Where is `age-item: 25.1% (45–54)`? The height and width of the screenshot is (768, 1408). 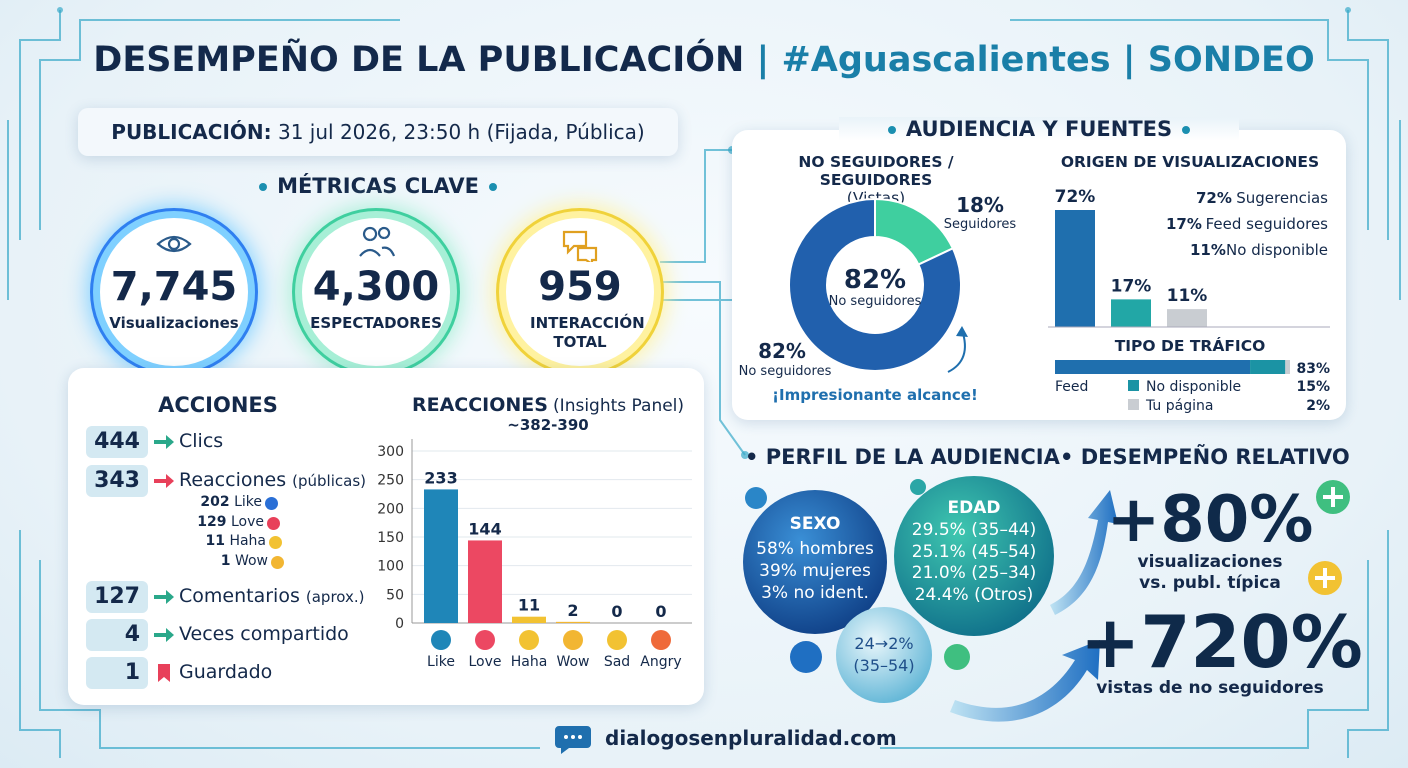
age-item: 25.1% (45–54) is located at coordinates (974, 551).